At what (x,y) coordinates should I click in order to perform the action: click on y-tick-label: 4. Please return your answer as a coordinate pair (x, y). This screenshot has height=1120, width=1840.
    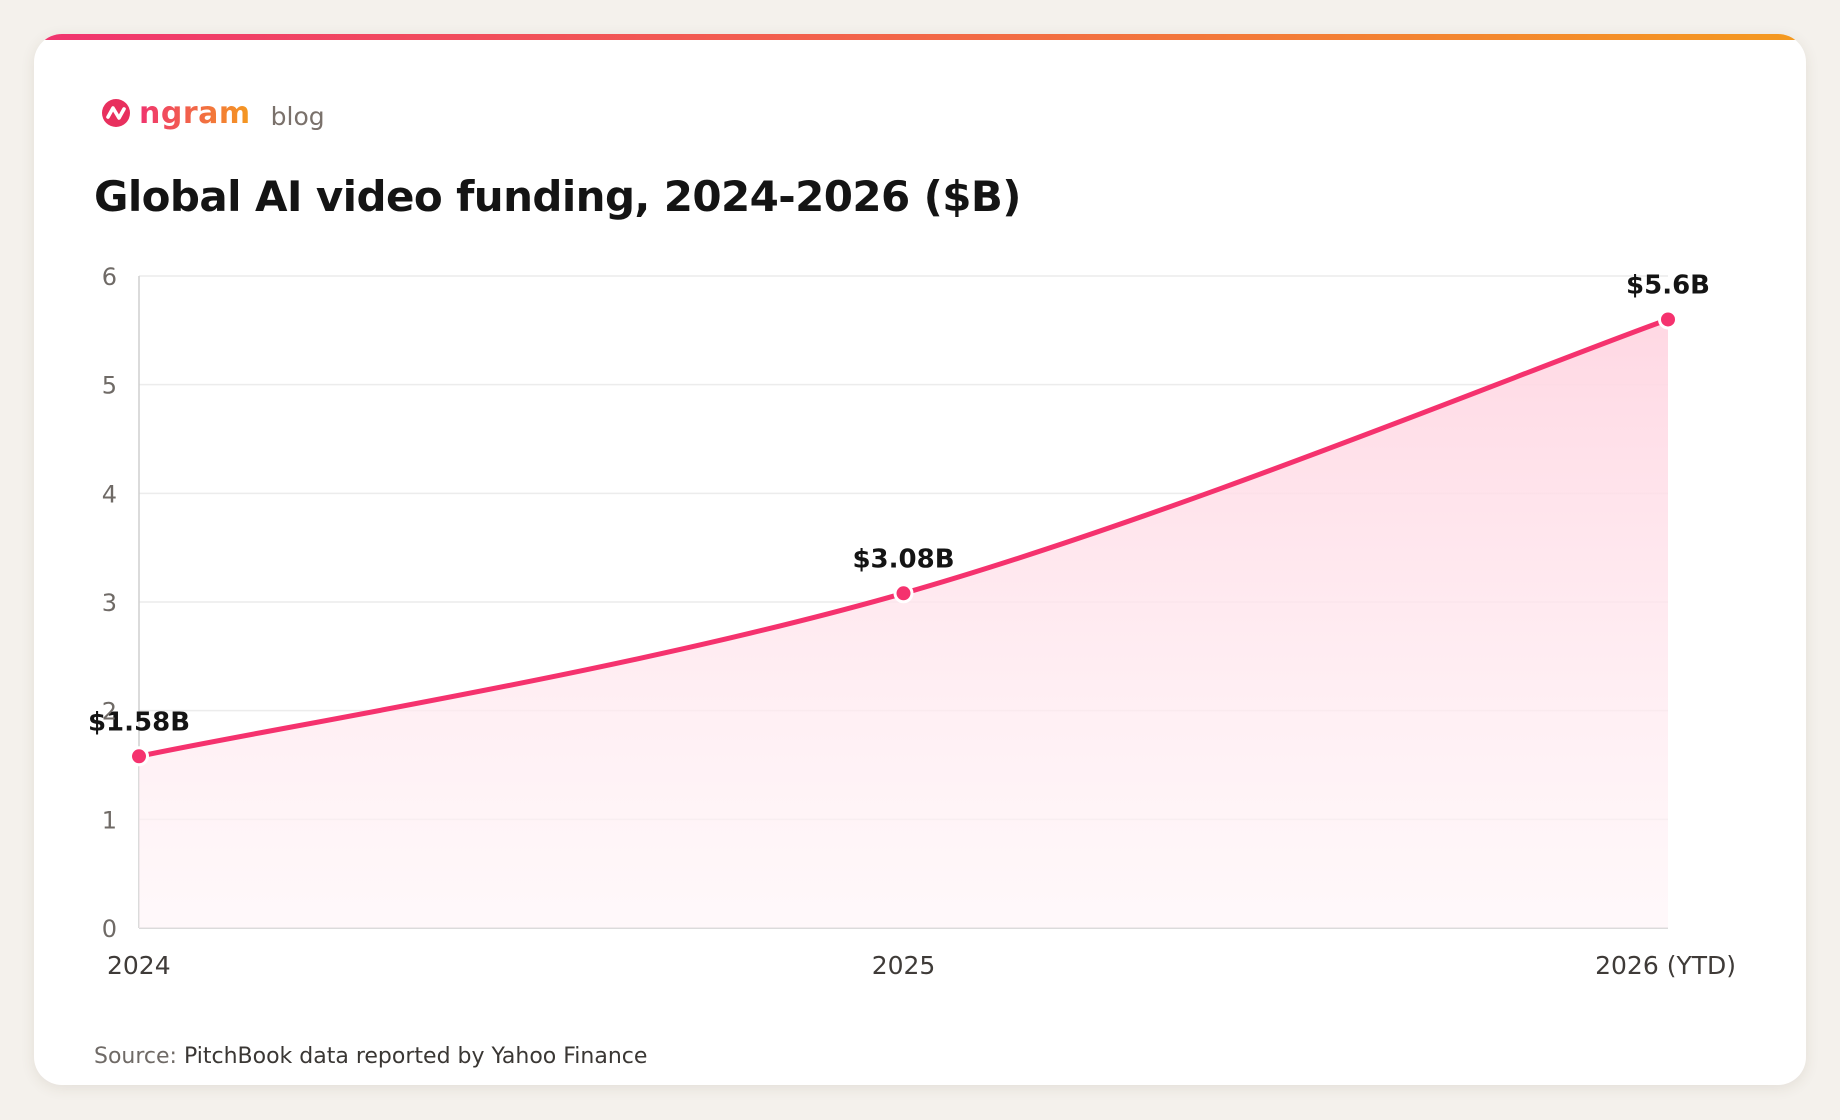
    Looking at the image, I should click on (109, 494).